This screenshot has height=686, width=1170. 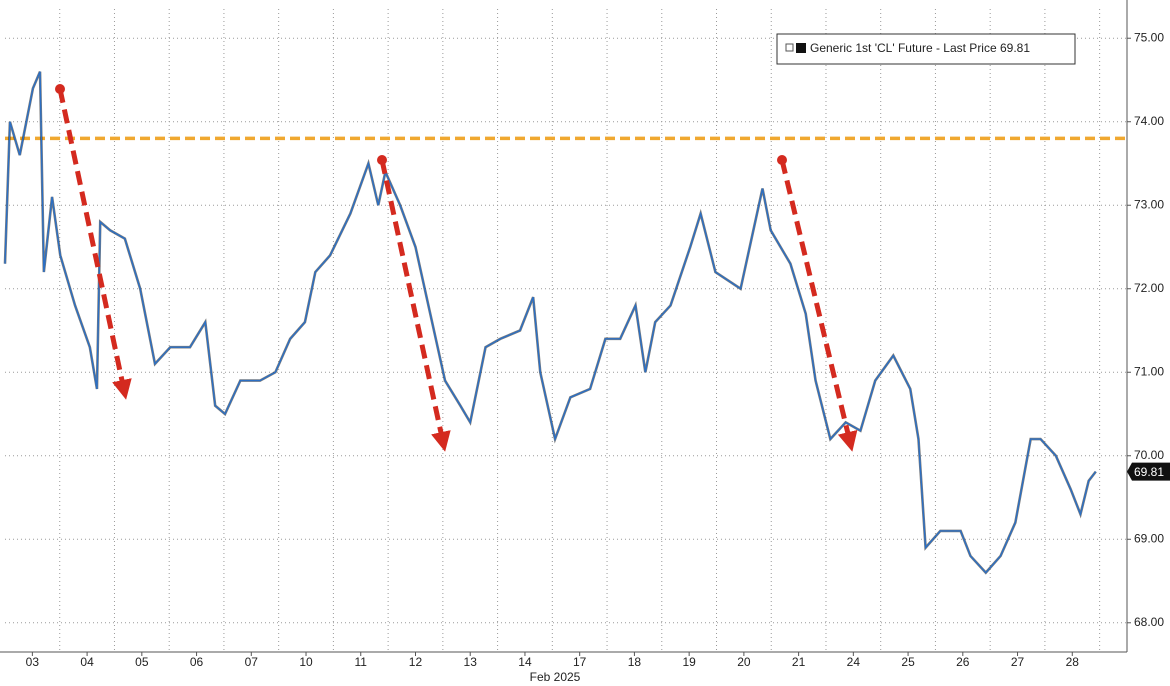 What do you see at coordinates (744, 662) in the screenshot?
I see `x-tick-label: 20` at bounding box center [744, 662].